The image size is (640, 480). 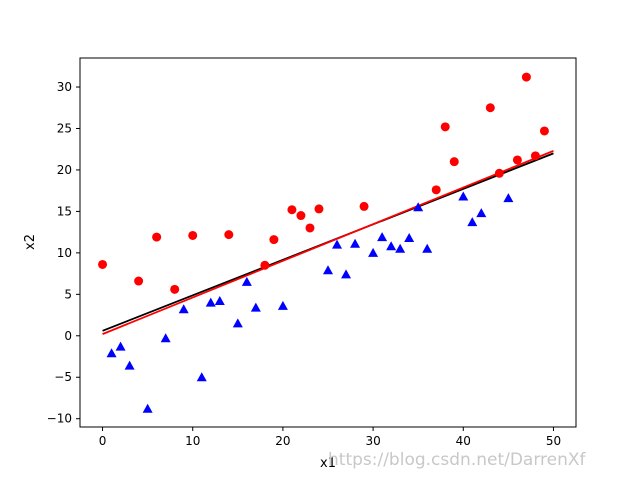 I want to click on x-tick-label: 0, so click(x=103, y=441).